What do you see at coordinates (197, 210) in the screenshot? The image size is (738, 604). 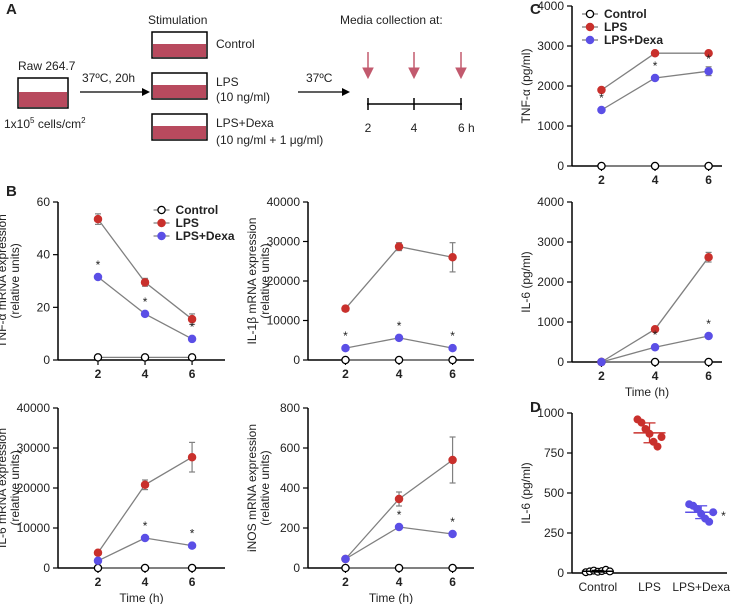 I see `legend-label: Control` at bounding box center [197, 210].